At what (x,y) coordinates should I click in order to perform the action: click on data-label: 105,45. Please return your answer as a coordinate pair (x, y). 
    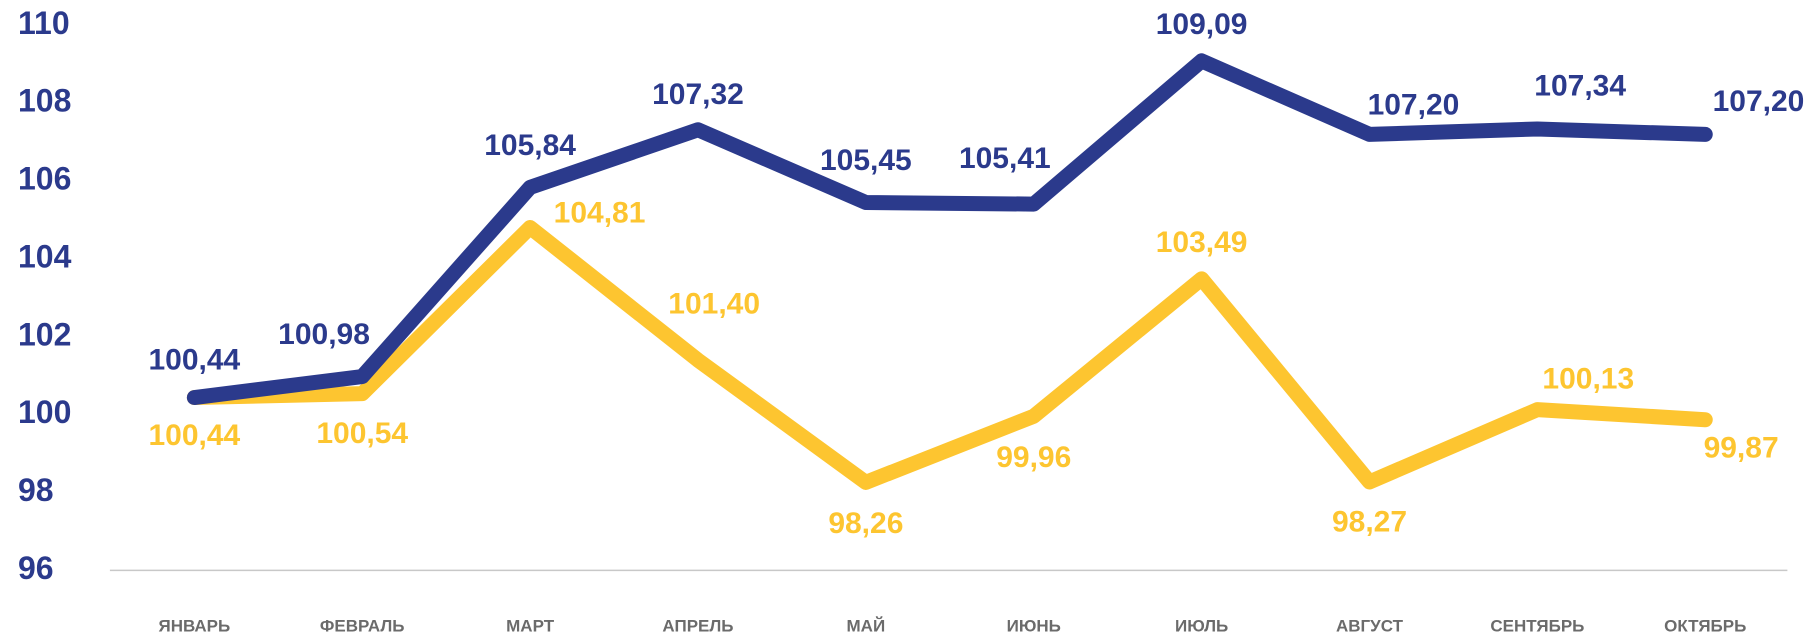
    Looking at the image, I should click on (866, 160).